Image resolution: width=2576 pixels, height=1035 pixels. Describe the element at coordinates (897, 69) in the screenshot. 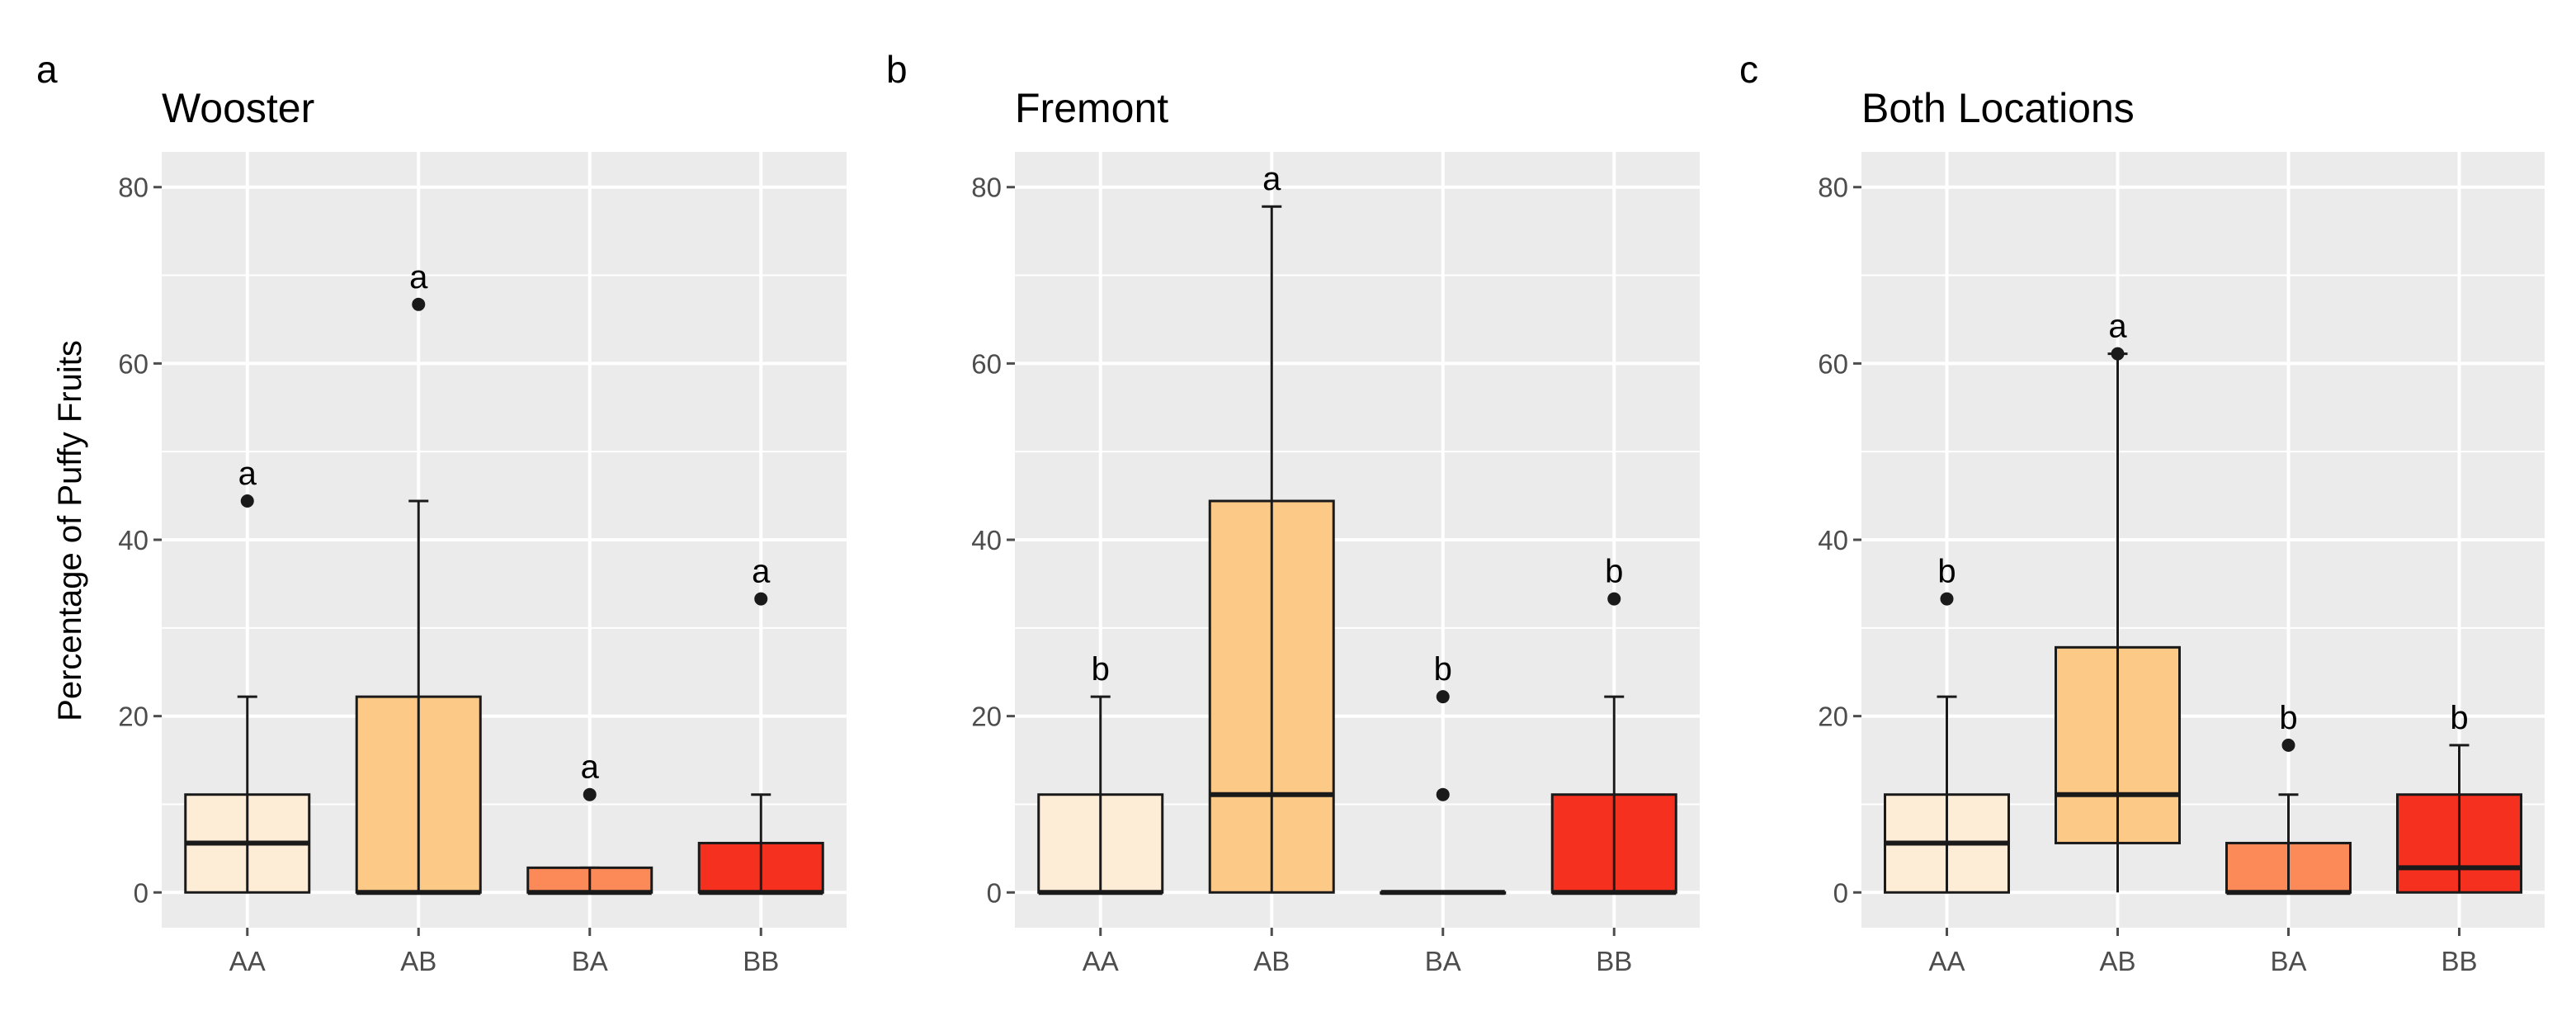

I see `panel-letter: b` at that location.